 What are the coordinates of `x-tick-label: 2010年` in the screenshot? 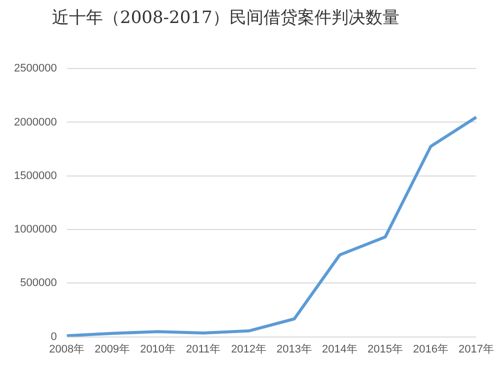 It's located at (158, 349).